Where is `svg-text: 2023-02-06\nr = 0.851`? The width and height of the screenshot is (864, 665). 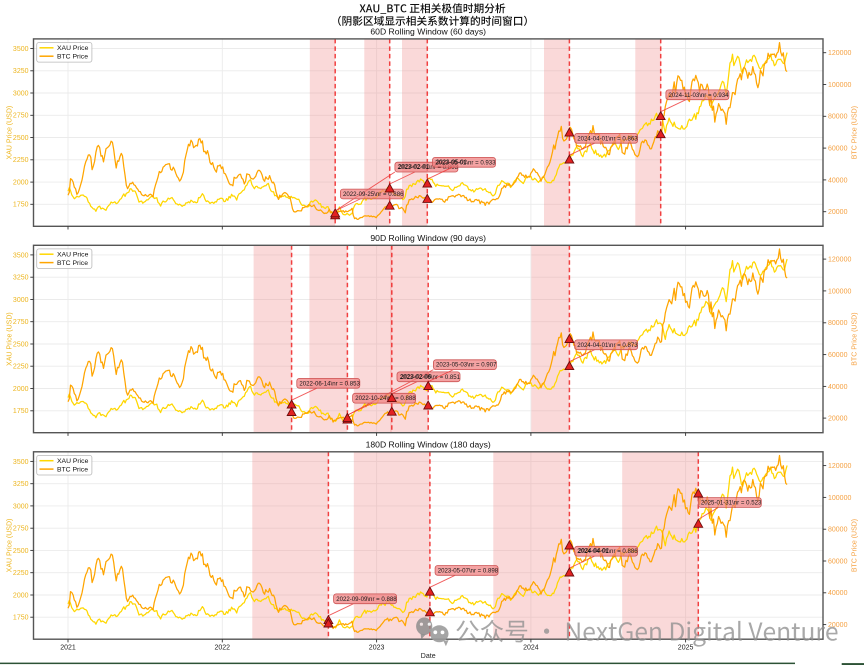 svg-text: 2023-02-06\nr = 0.851 is located at coordinates (430, 377).